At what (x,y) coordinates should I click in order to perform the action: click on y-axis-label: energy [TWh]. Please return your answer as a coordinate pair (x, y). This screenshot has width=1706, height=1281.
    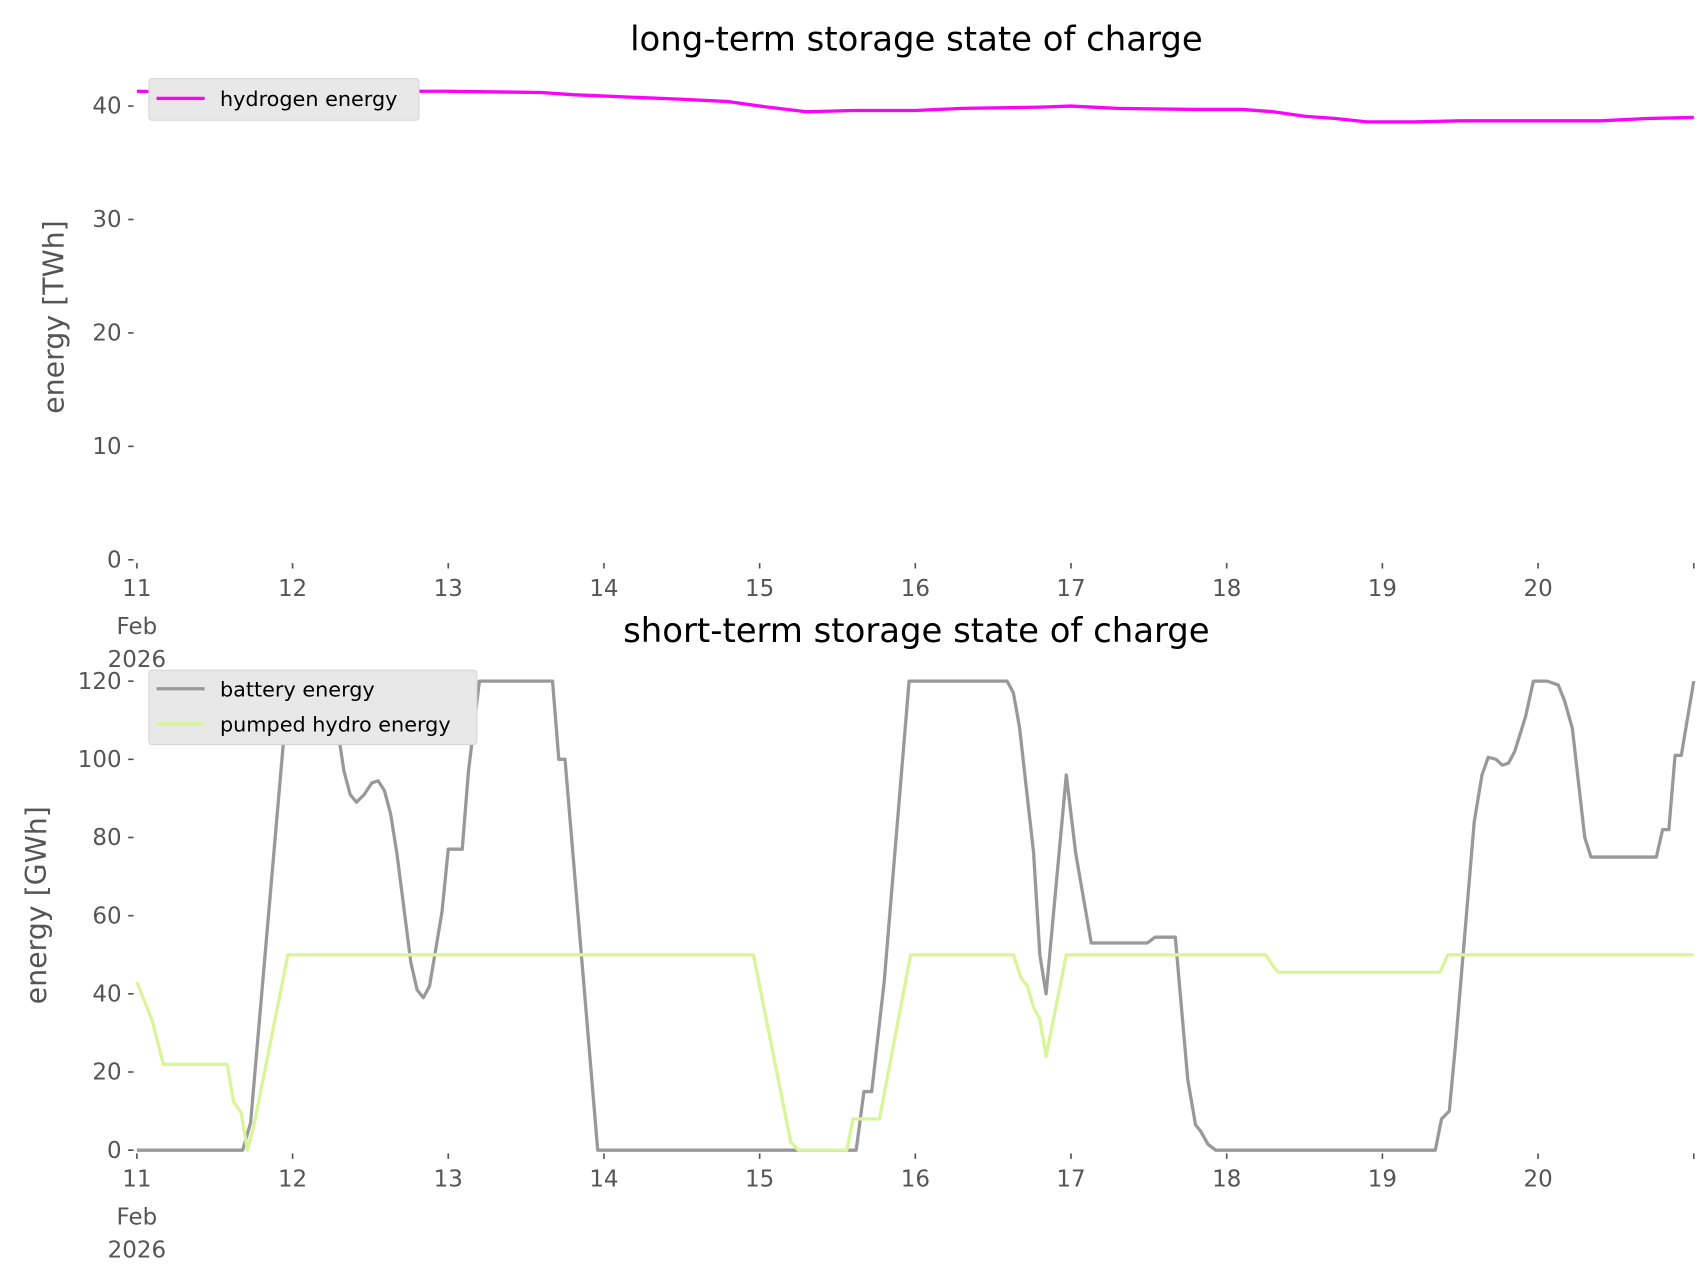
    Looking at the image, I should click on (54, 317).